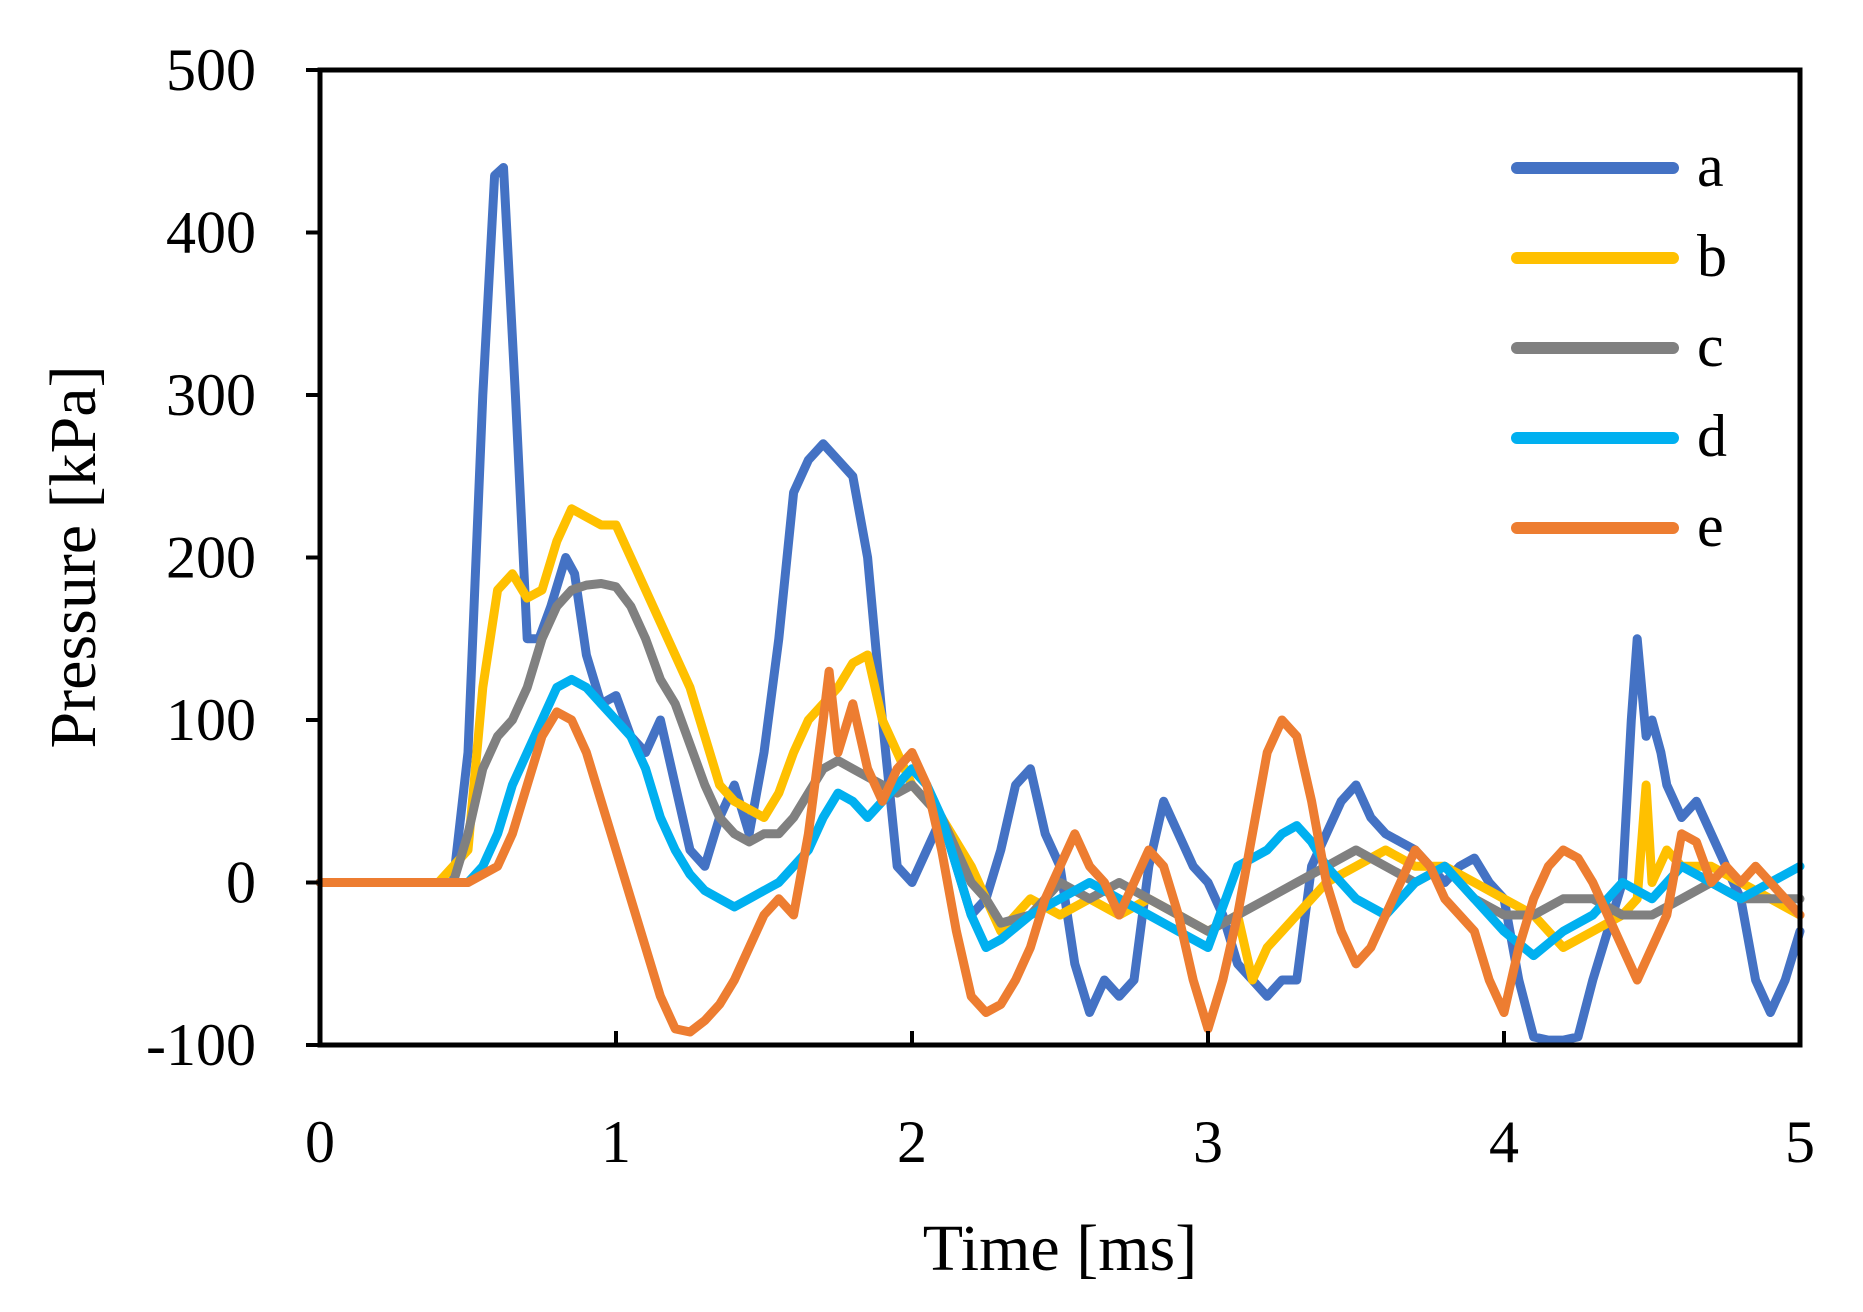  Describe the element at coordinates (211, 233) in the screenshot. I see `y-tick-label-5: 400` at that location.